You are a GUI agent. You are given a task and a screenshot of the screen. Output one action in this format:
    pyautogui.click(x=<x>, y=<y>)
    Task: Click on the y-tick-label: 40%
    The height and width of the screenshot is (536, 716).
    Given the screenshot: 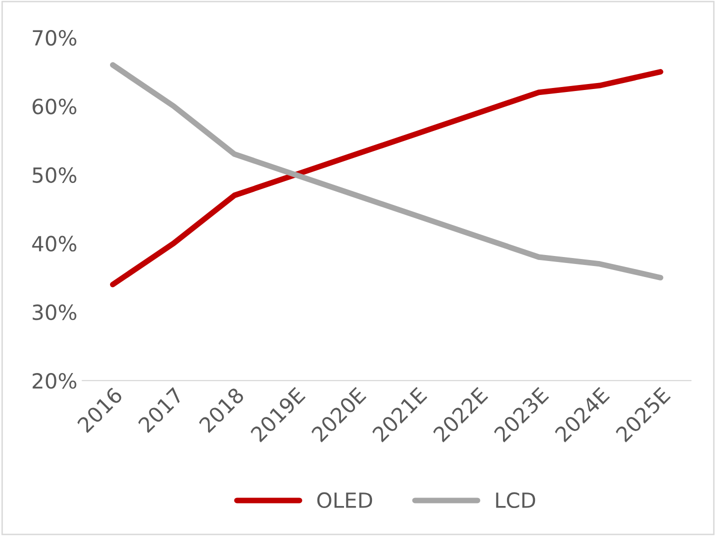 What is the action you would take?
    pyautogui.click(x=54, y=244)
    